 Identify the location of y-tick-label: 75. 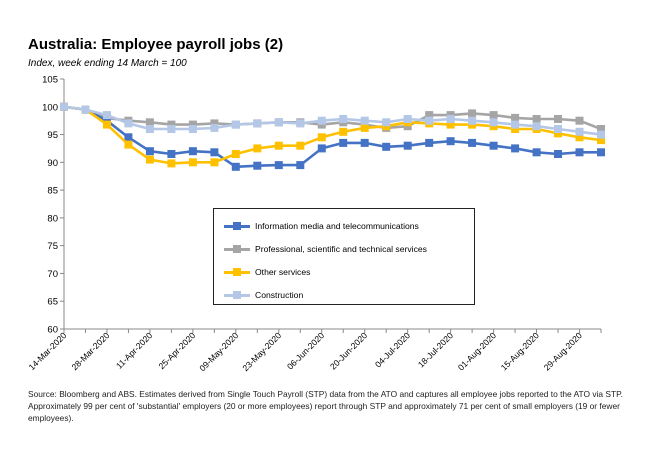
(52, 246).